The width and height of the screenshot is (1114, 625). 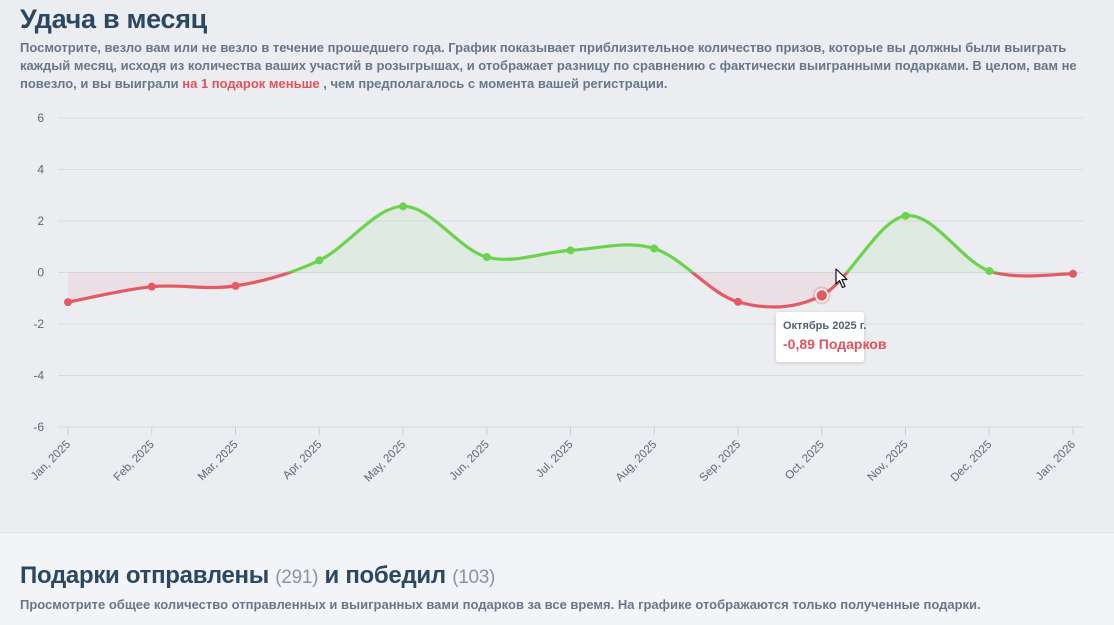 What do you see at coordinates (38, 427) in the screenshot?
I see `y-tick-label: -6` at bounding box center [38, 427].